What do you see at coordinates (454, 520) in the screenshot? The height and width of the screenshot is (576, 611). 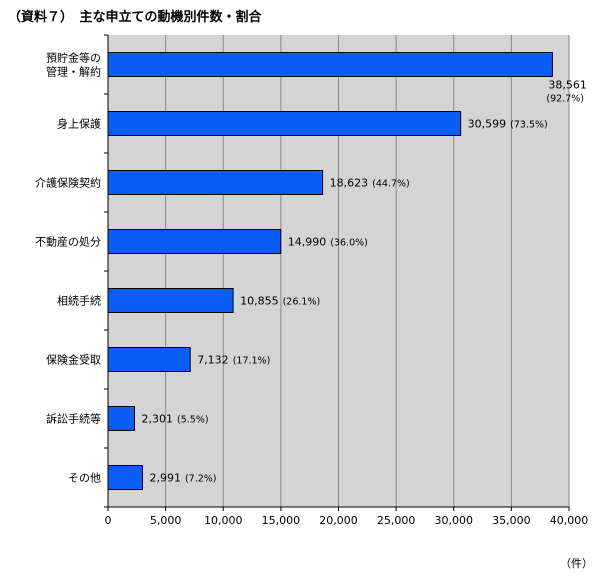 I see `x-tick-label: 30,000` at bounding box center [454, 520].